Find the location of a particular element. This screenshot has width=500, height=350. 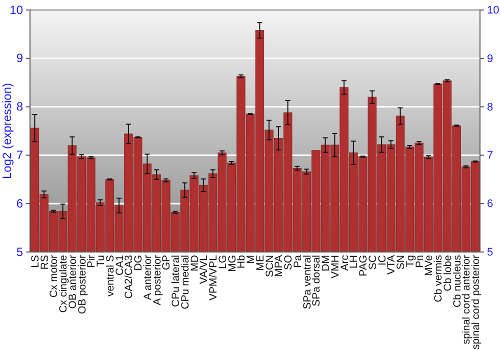

x-tick-label: Cb lobe is located at coordinates (448, 273).